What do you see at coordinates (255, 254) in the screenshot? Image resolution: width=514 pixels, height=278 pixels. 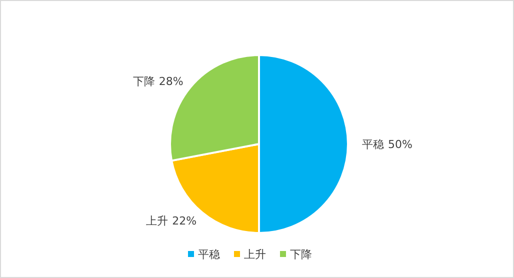 I see `legend-label: 上升` at bounding box center [255, 254].